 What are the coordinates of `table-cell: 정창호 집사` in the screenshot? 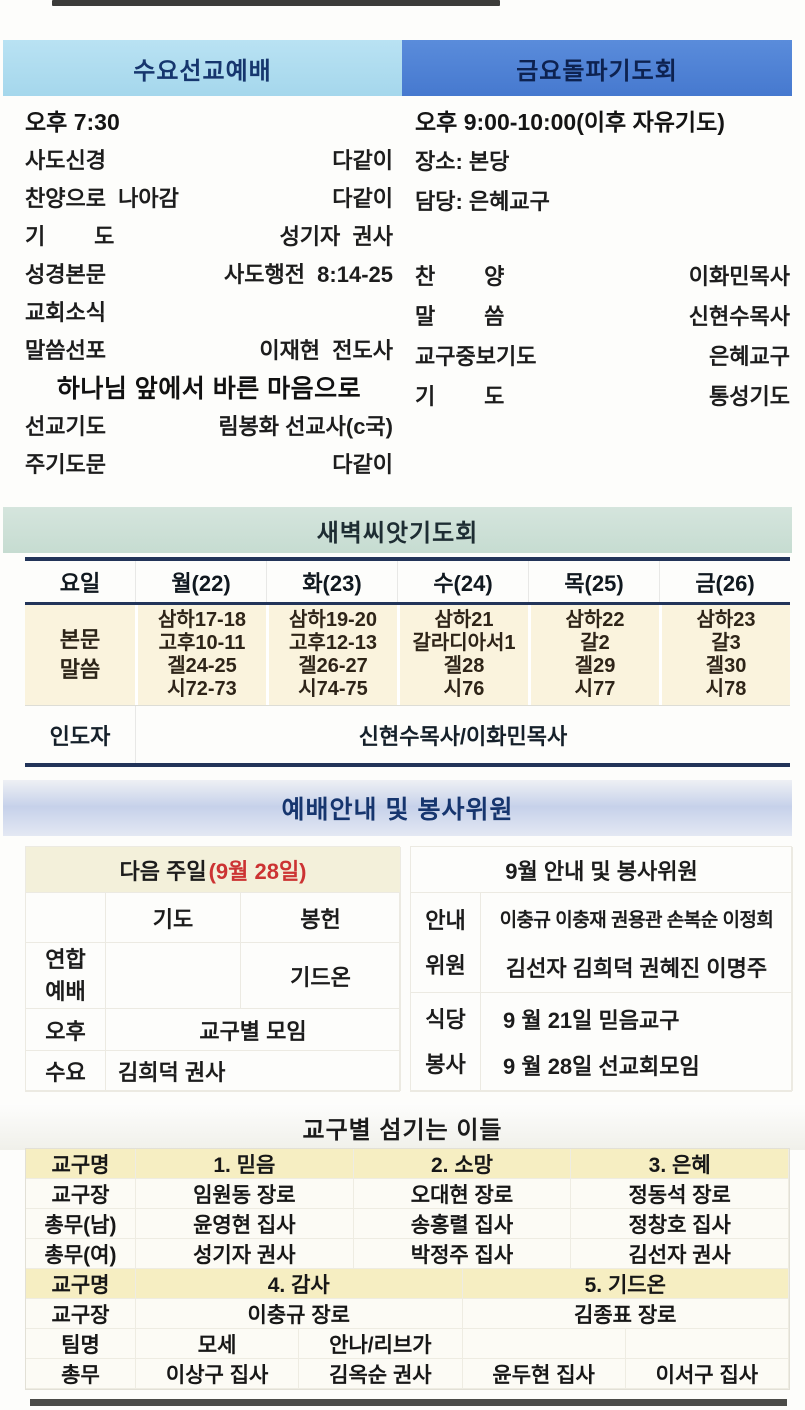 It's located at (680, 1224).